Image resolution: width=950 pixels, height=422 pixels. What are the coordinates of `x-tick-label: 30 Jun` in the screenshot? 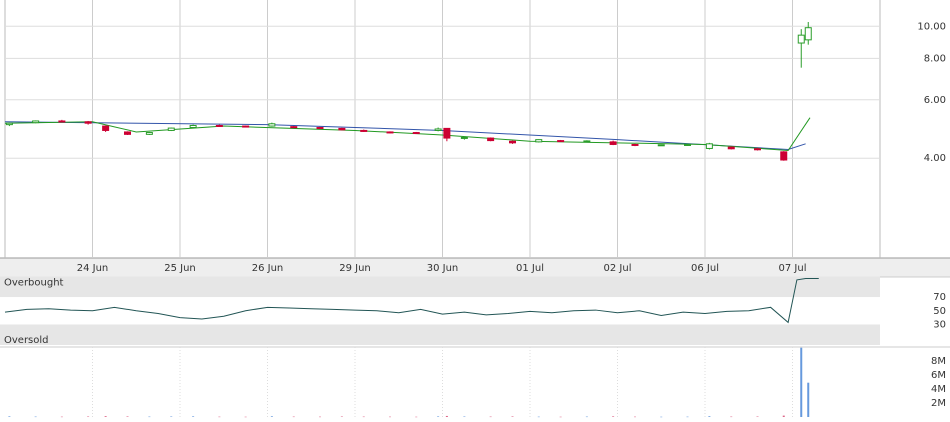 It's located at (443, 268).